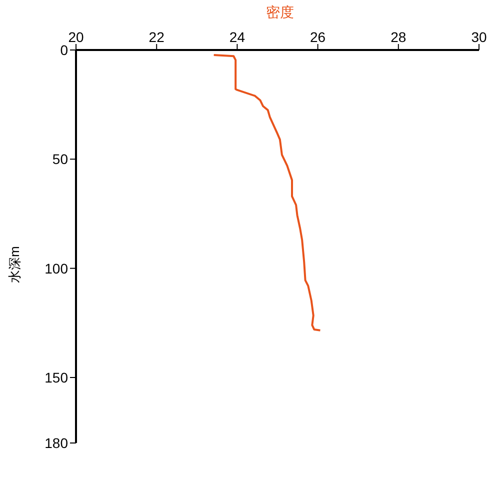 The height and width of the screenshot is (500, 500). I want to click on line-series, so click(267, 193).